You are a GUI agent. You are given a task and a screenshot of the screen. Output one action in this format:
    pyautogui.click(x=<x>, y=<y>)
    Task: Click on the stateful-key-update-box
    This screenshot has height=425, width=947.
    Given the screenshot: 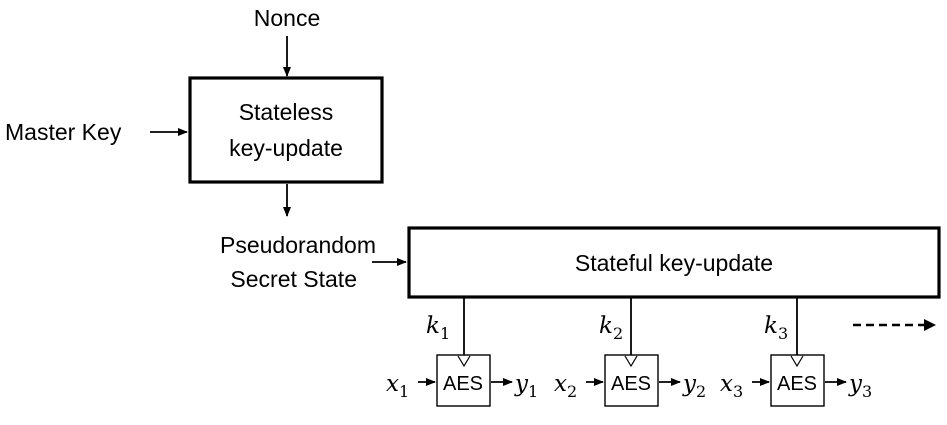 What is the action you would take?
    pyautogui.click(x=674, y=262)
    